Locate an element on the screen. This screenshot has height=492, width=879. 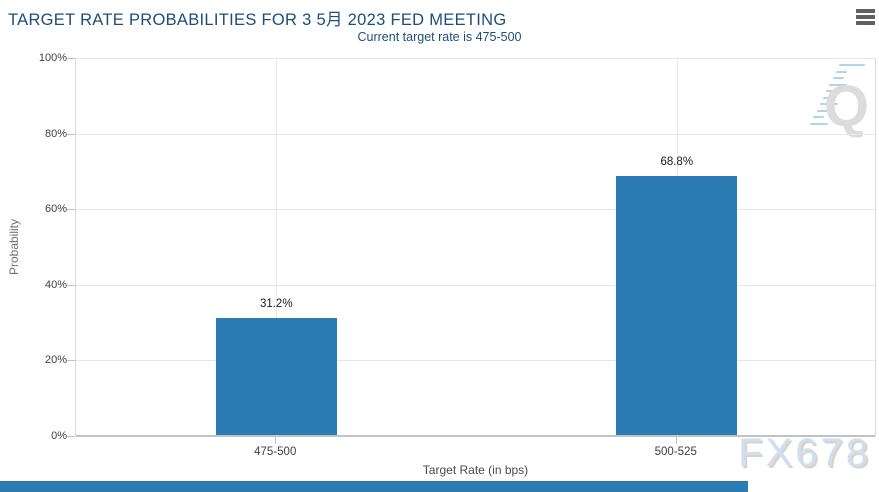
q-logo-letter: Q is located at coordinates (846, 106).